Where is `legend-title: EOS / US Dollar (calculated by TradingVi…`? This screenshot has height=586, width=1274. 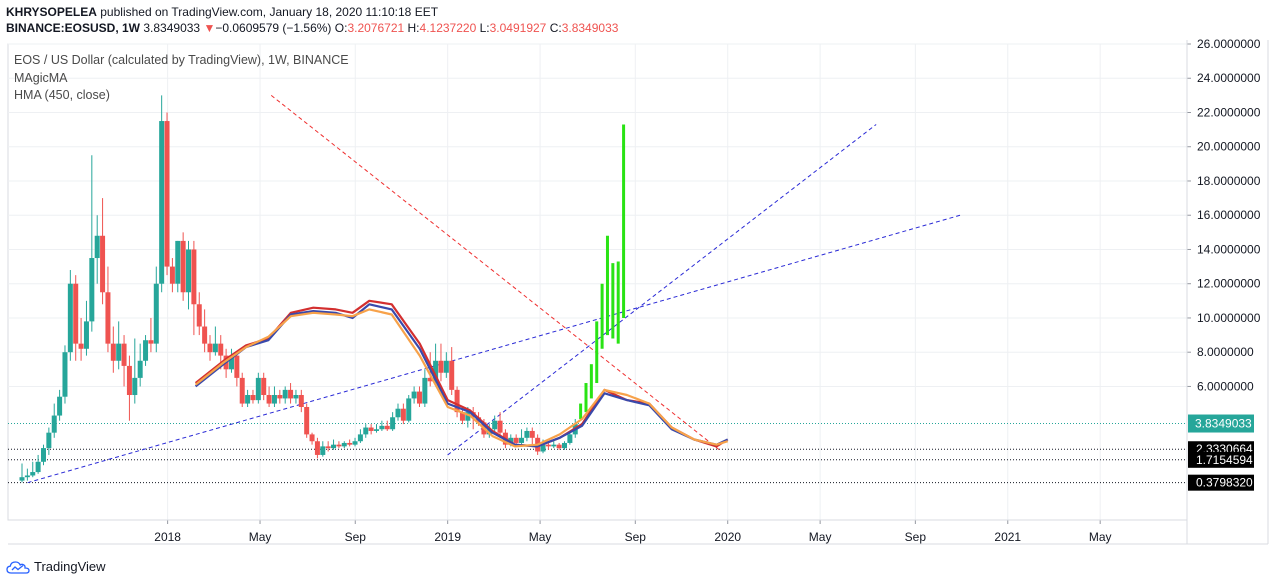 legend-title: EOS / US Dollar (calculated by TradingVi… is located at coordinates (181, 60).